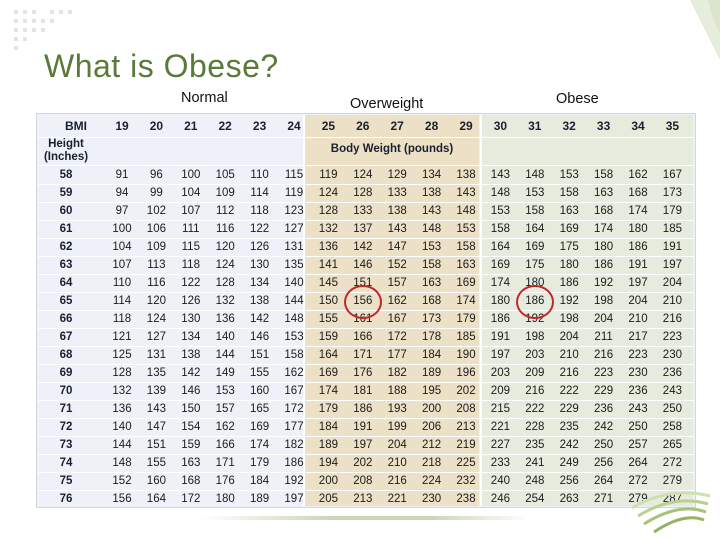  Describe the element at coordinates (328, 355) in the screenshot. I see `weight-cell: 164` at that location.